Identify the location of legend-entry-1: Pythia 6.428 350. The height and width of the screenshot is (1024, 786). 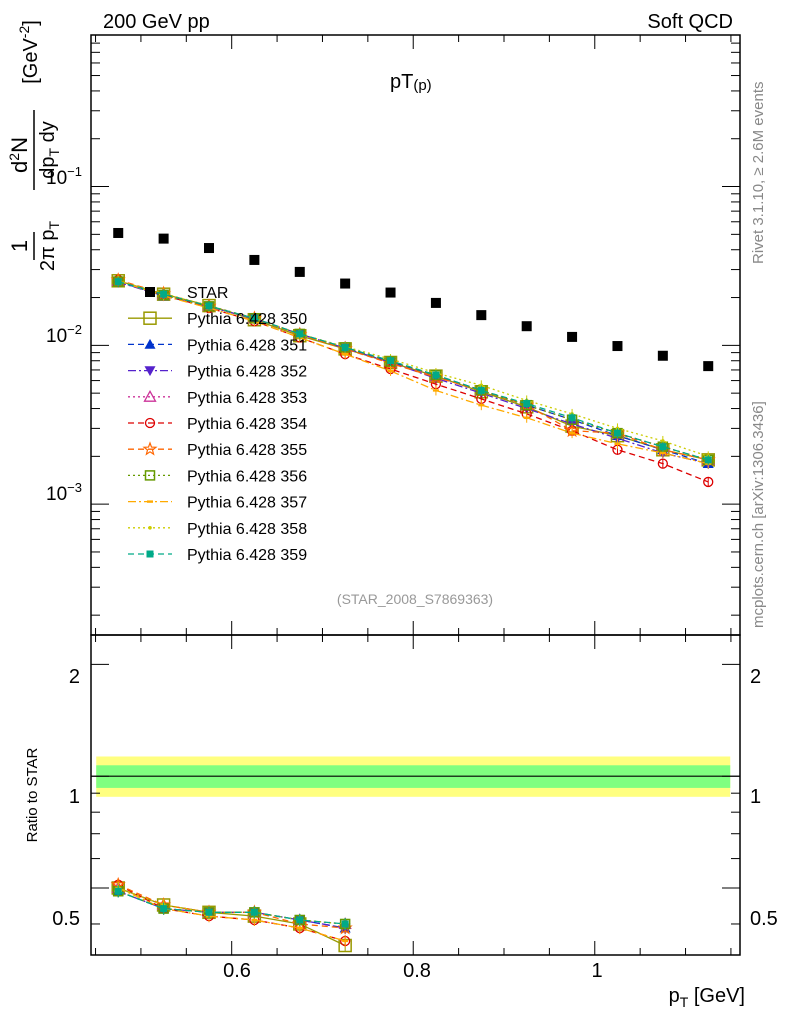
(217, 319).